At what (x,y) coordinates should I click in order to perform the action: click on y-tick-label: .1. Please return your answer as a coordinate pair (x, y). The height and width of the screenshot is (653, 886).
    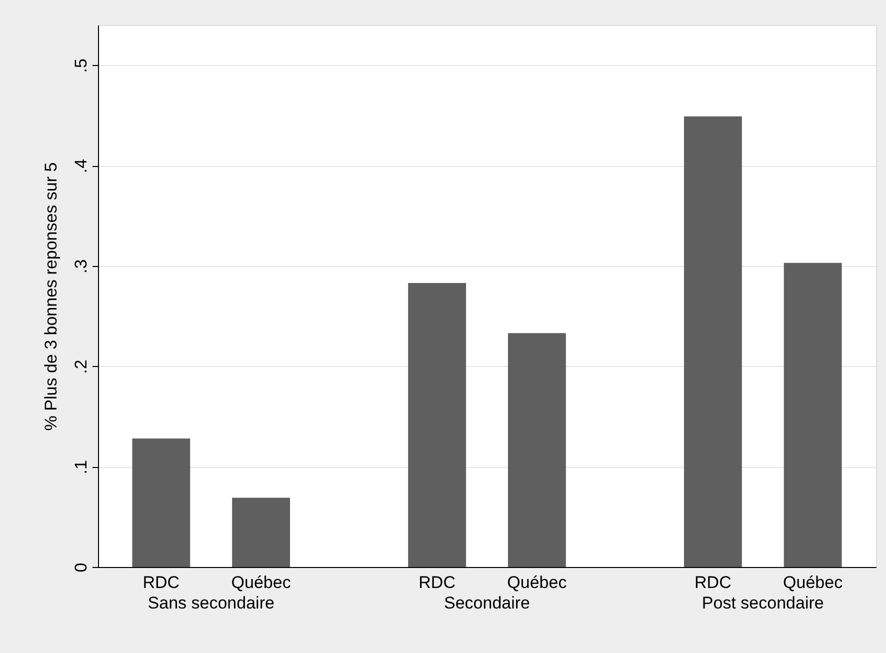
    Looking at the image, I should click on (81, 467).